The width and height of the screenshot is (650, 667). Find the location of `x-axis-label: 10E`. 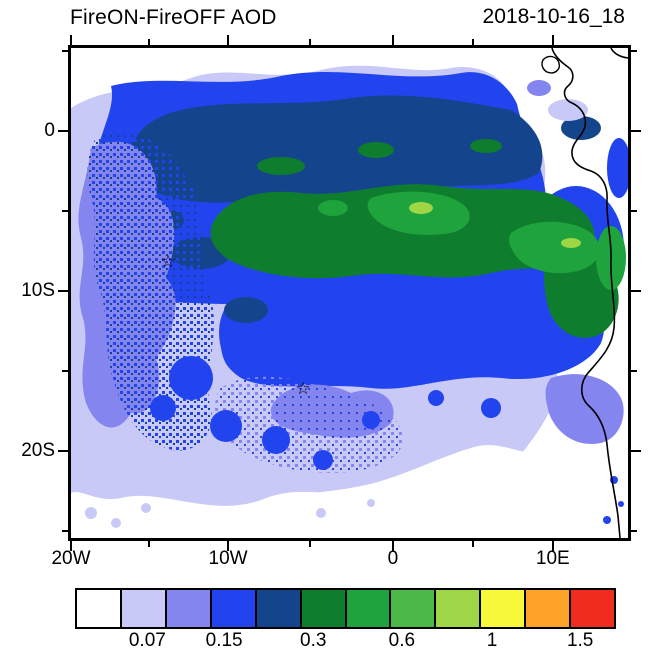

x-axis-label: 10E is located at coordinates (552, 558).